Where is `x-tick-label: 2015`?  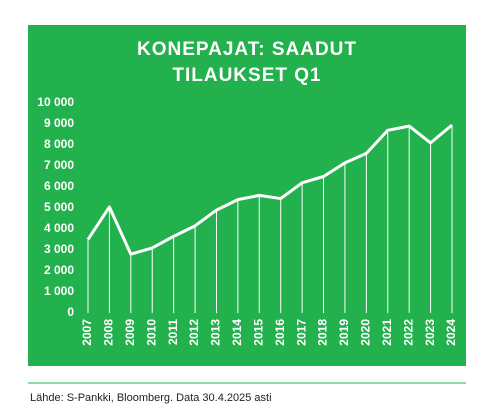
x-tick-label: 2015 is located at coordinates (258, 332).